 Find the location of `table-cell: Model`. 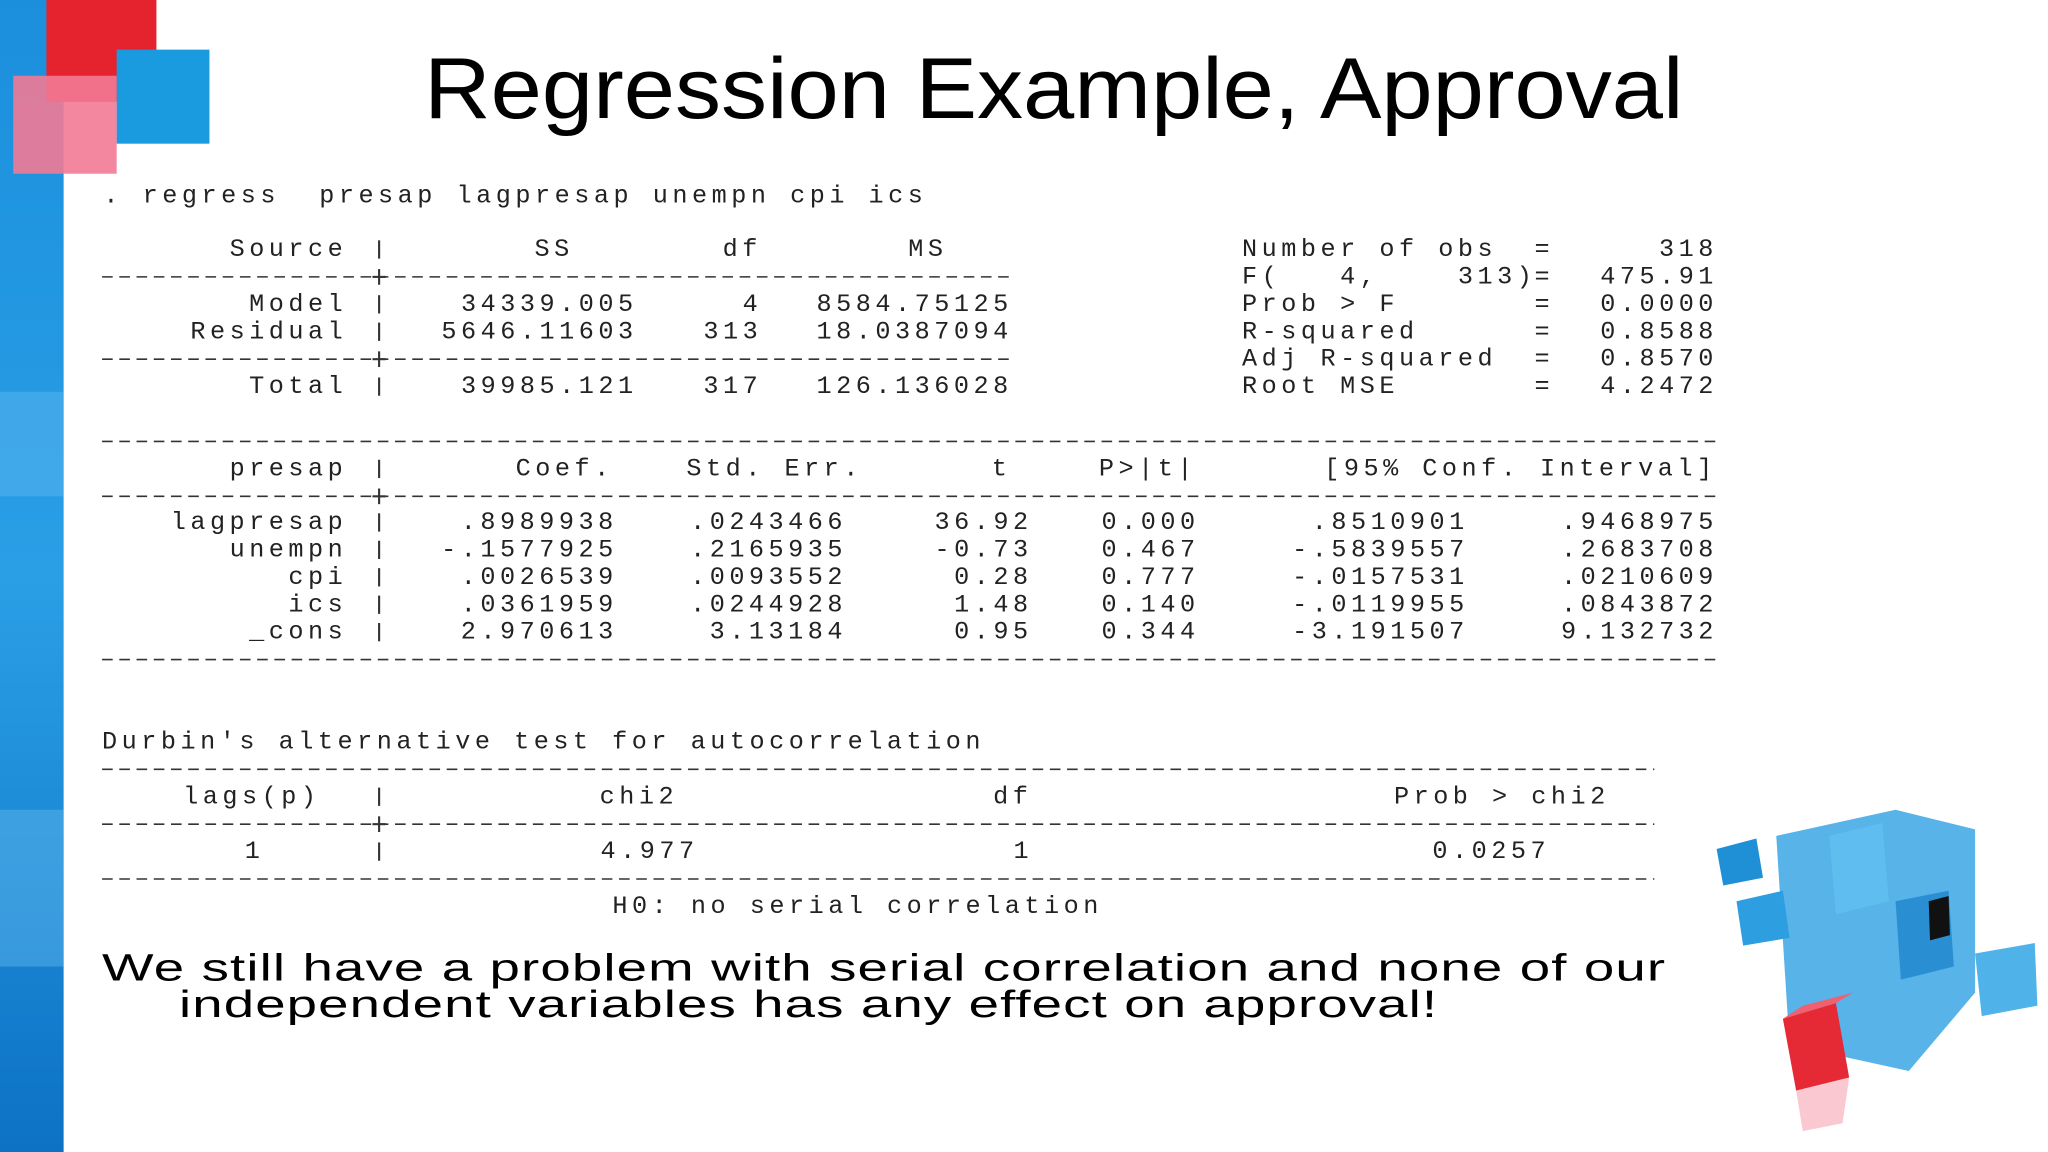

table-cell: Model is located at coordinates (298, 304).